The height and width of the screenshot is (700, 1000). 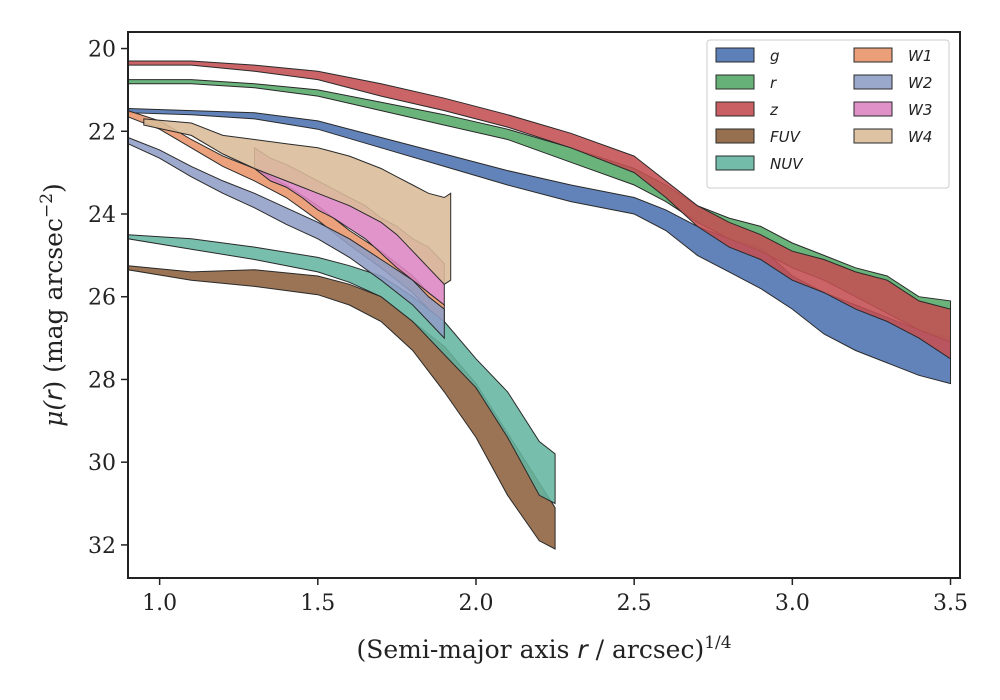 I want to click on legend-label-w3: W3, so click(x=920, y=110).